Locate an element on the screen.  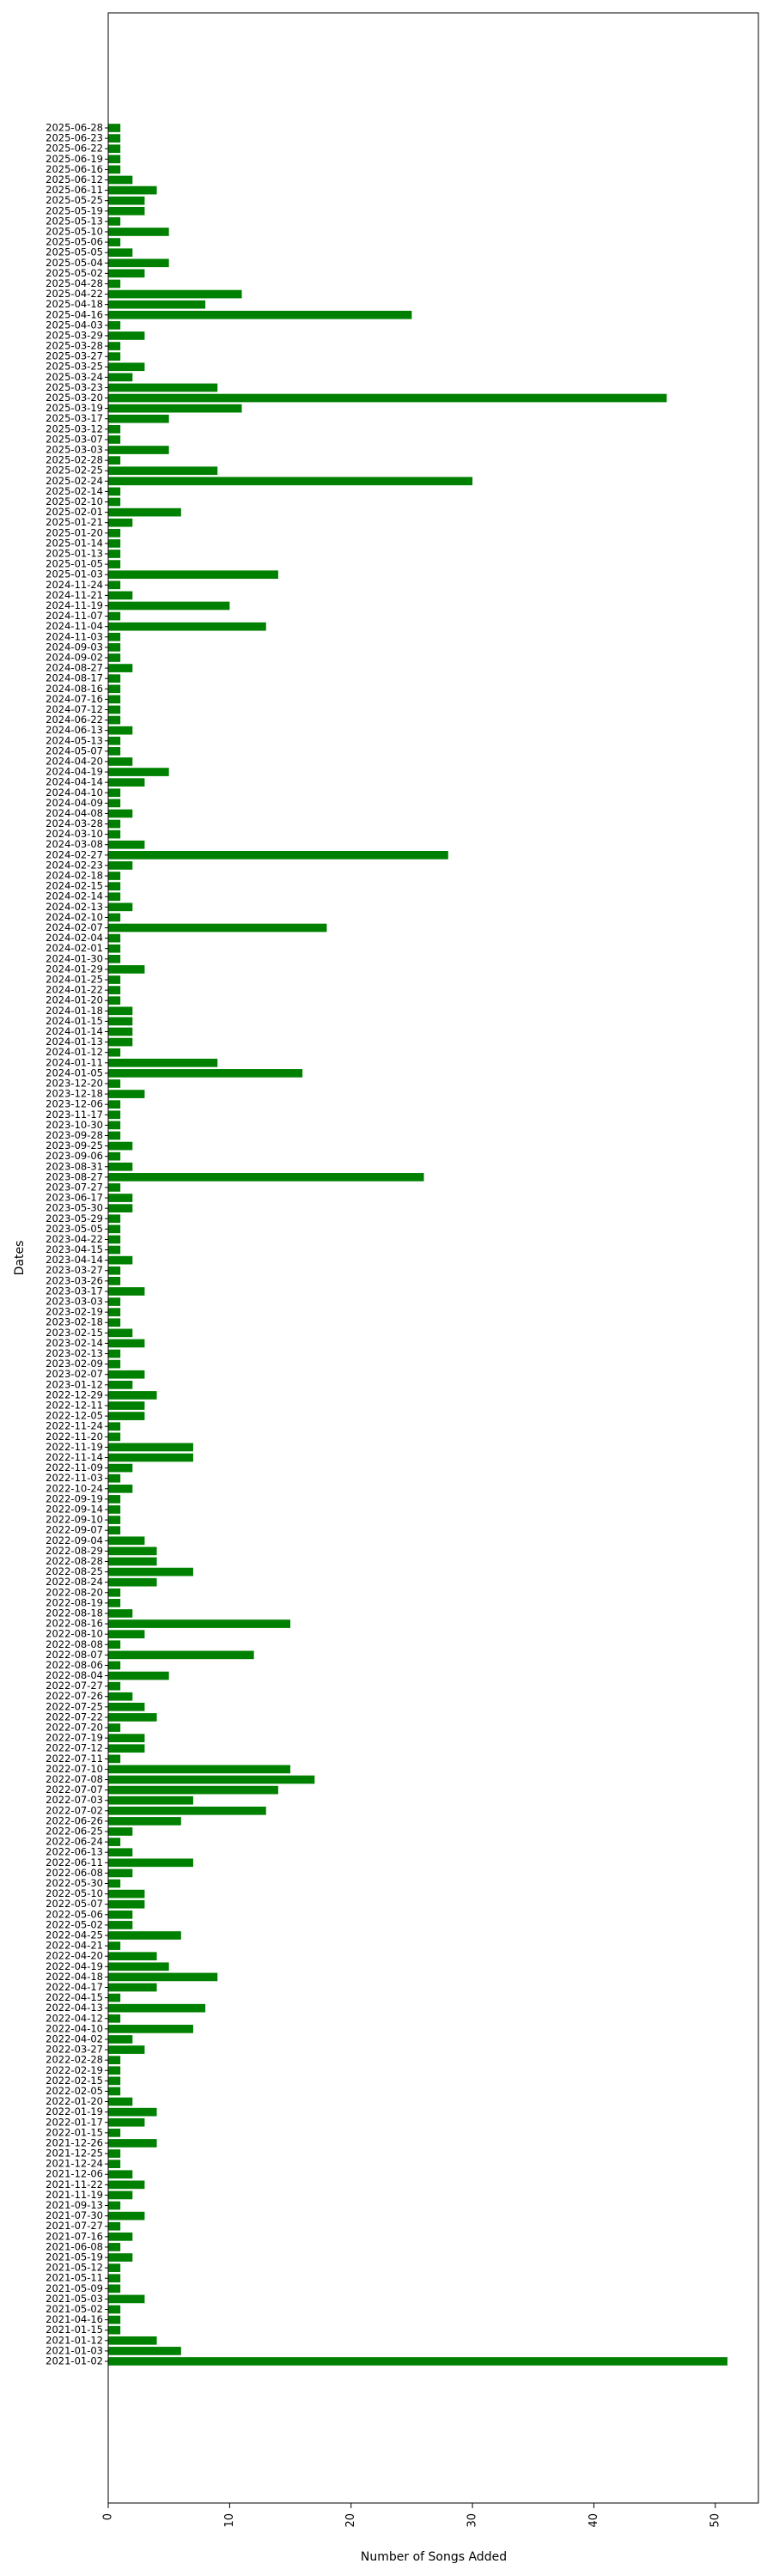
y-tick-label: 2023-07-27 is located at coordinates (74, 1187).